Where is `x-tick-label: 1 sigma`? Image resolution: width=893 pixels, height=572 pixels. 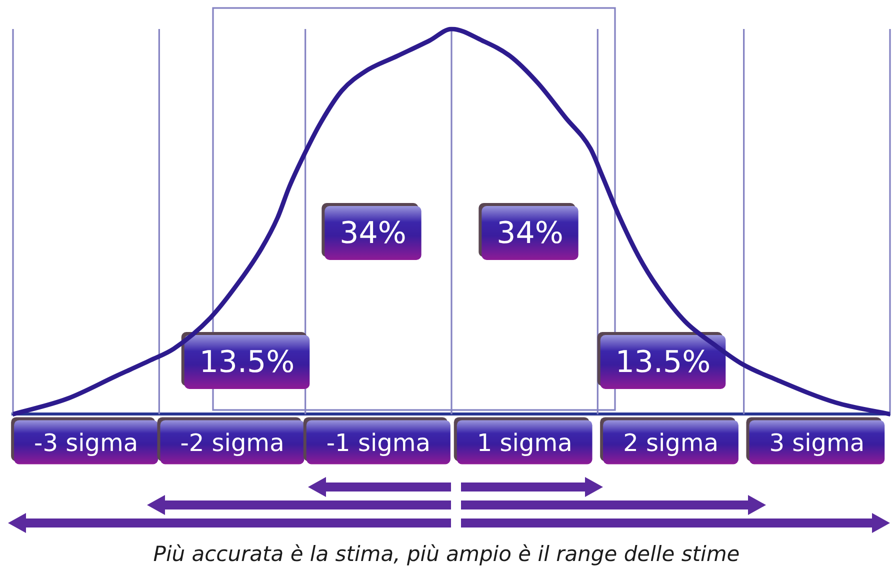 x-tick-label: 1 sigma is located at coordinates (524, 442).